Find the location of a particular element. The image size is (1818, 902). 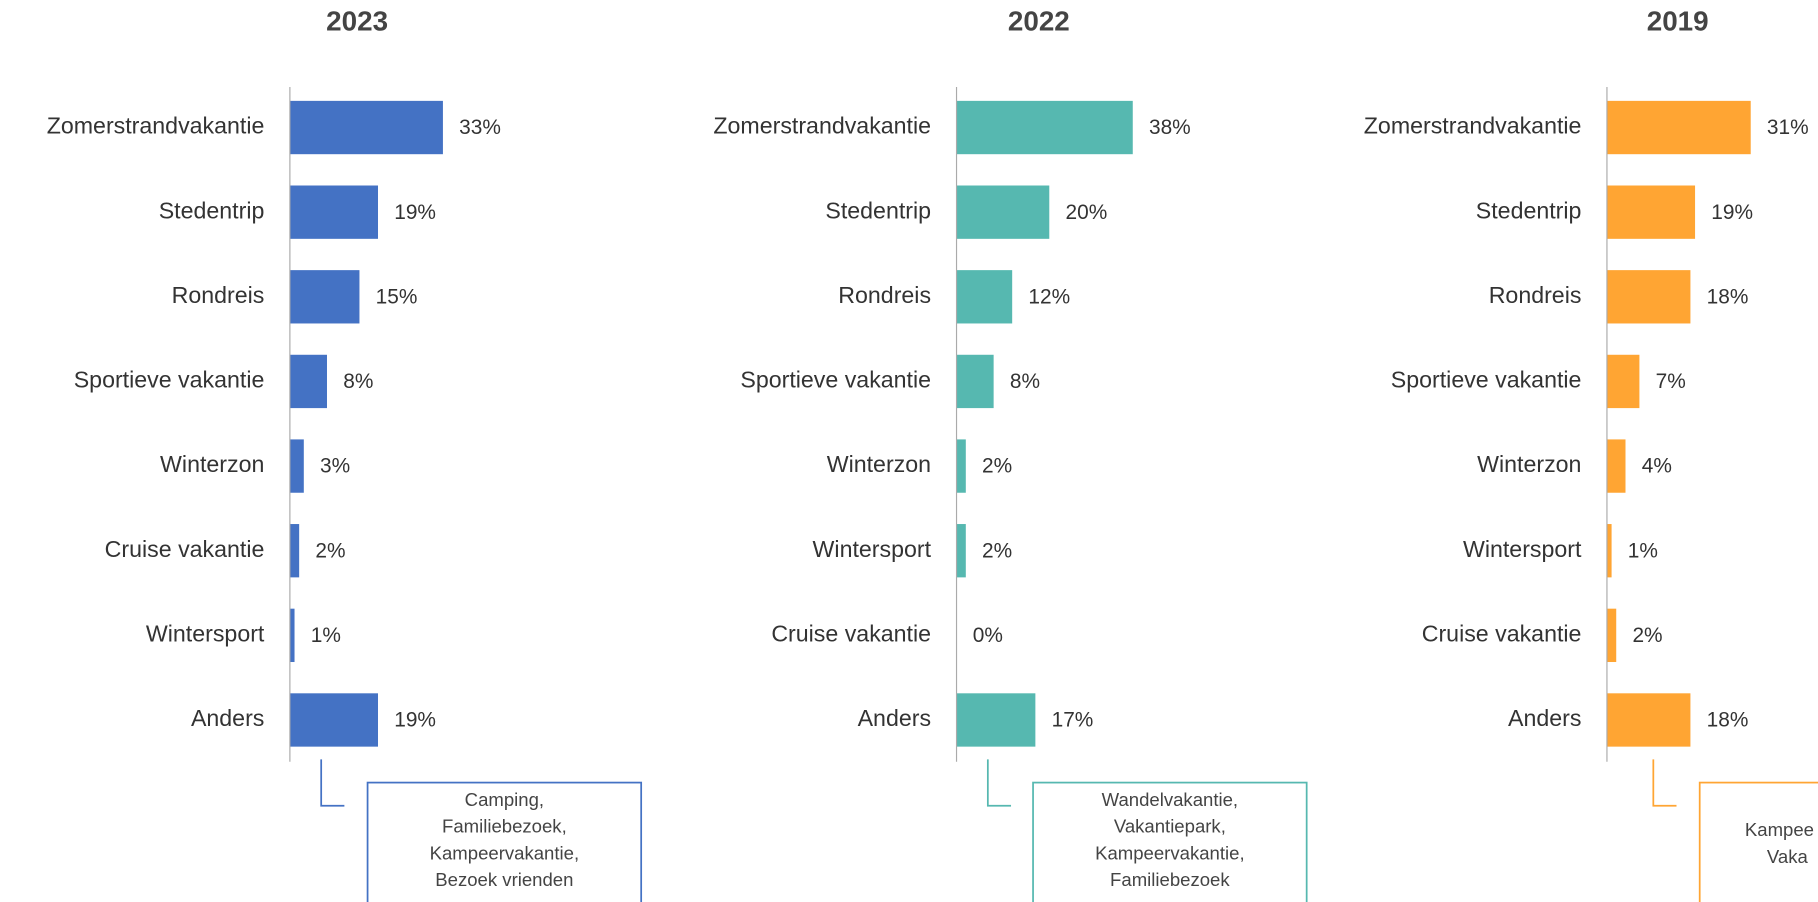

annotation-text: Kampee is located at coordinates (1779, 829).